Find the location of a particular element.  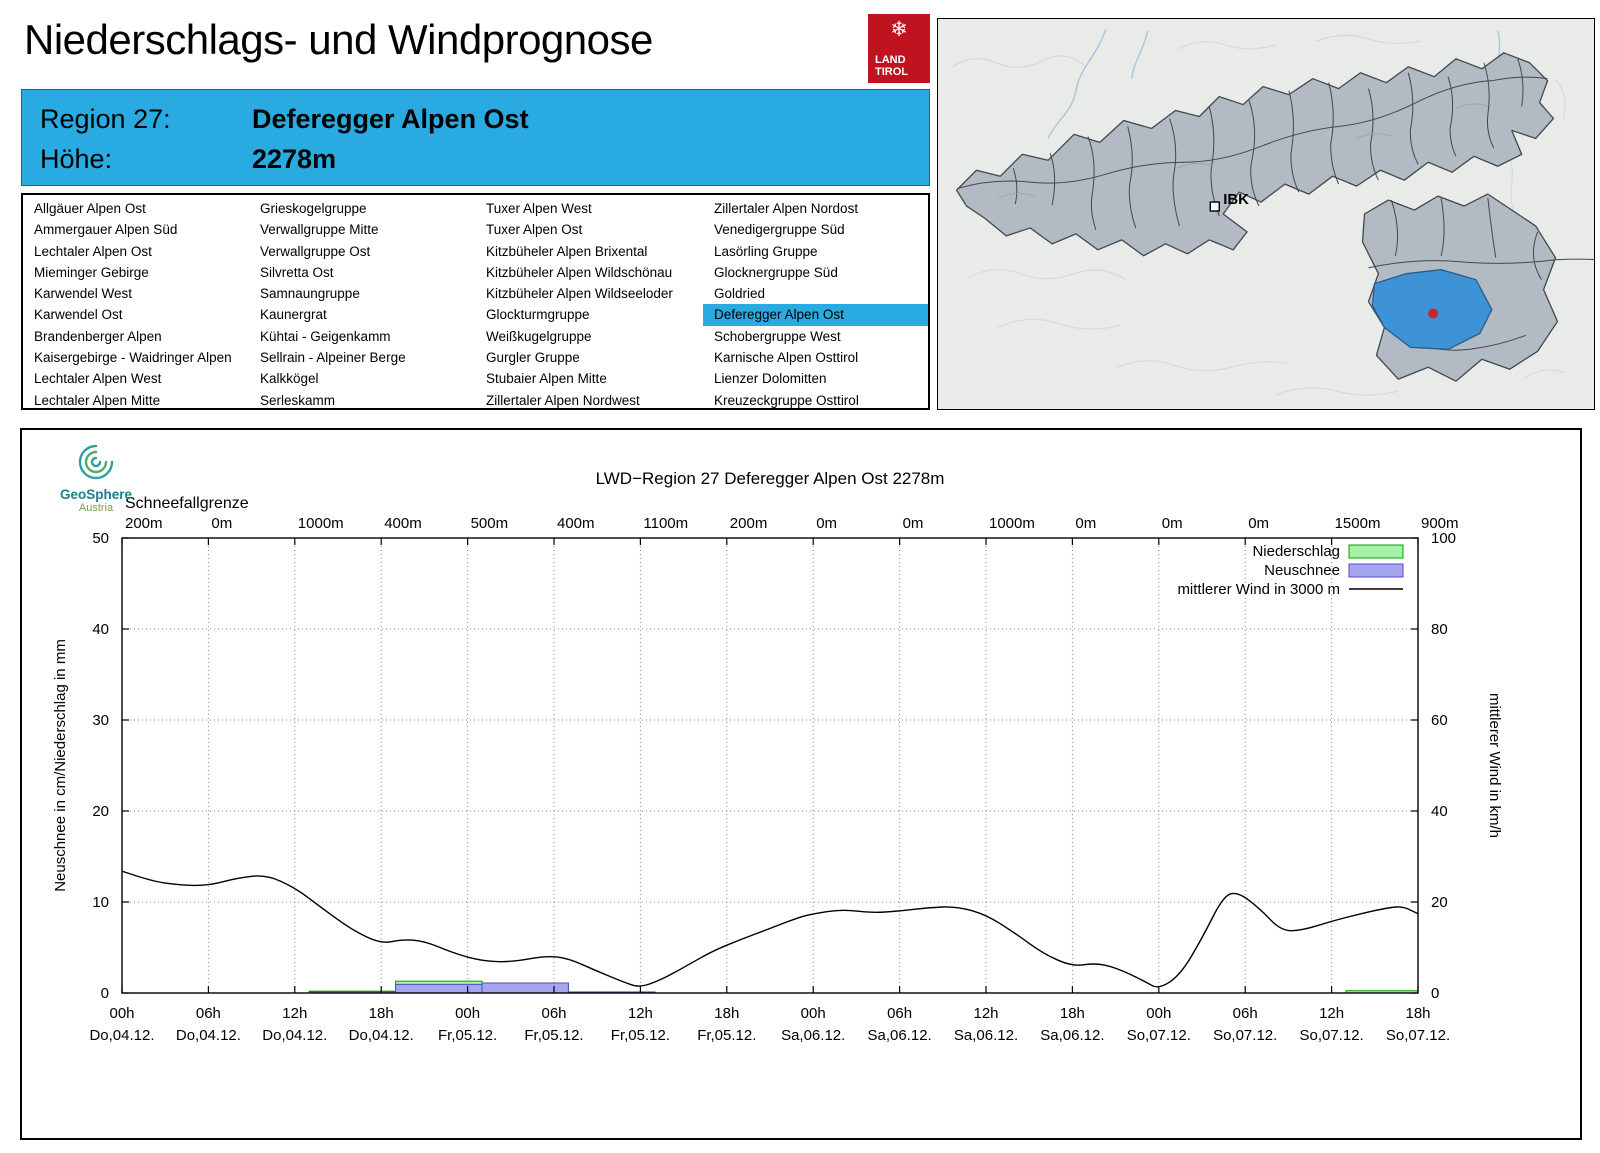

region-list-item: Sellrain - Alpeiner Berge is located at coordinates (333, 358).